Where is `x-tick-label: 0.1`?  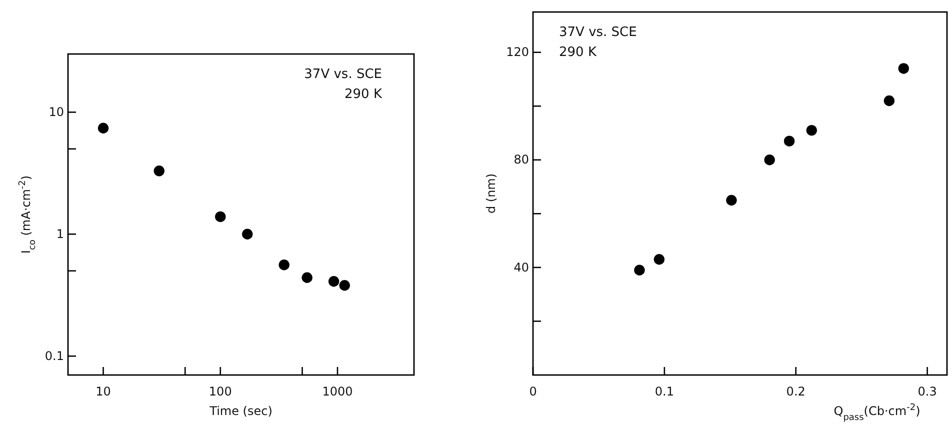
x-tick-label: 0.1 is located at coordinates (664, 391).